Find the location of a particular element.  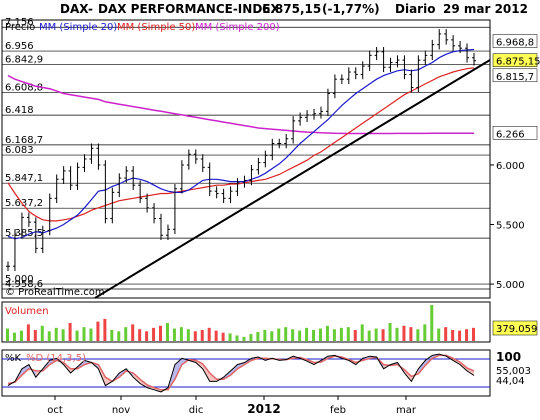

watermark: © ProRealTime.com is located at coordinates (55, 292).